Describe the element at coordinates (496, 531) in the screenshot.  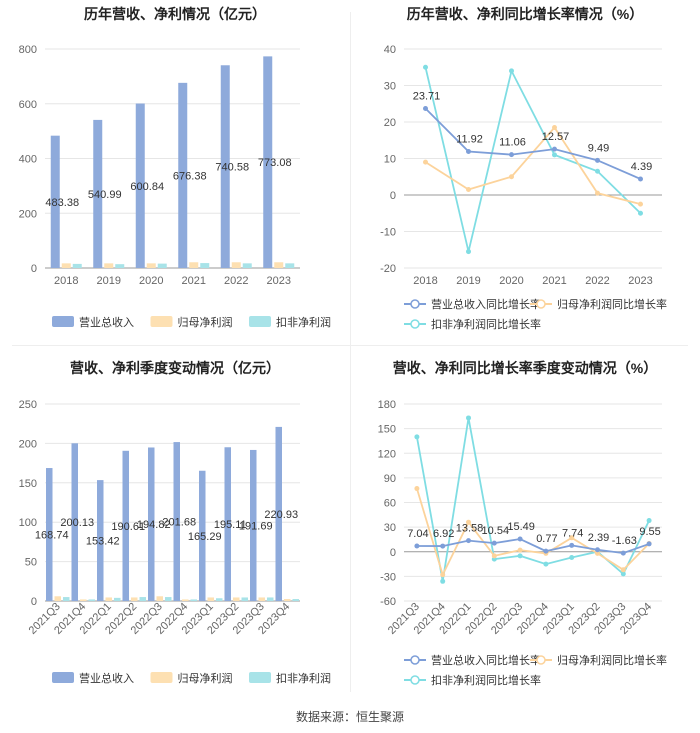
I see `c3-data-label-3: 10.54` at that location.